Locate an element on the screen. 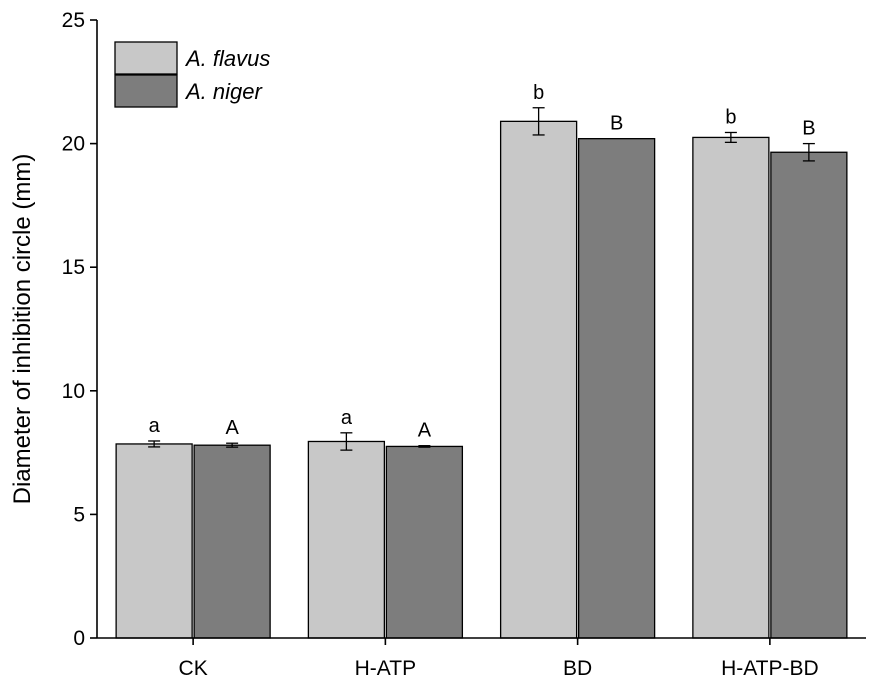  y-tick-label: 15 is located at coordinates (73, 267).